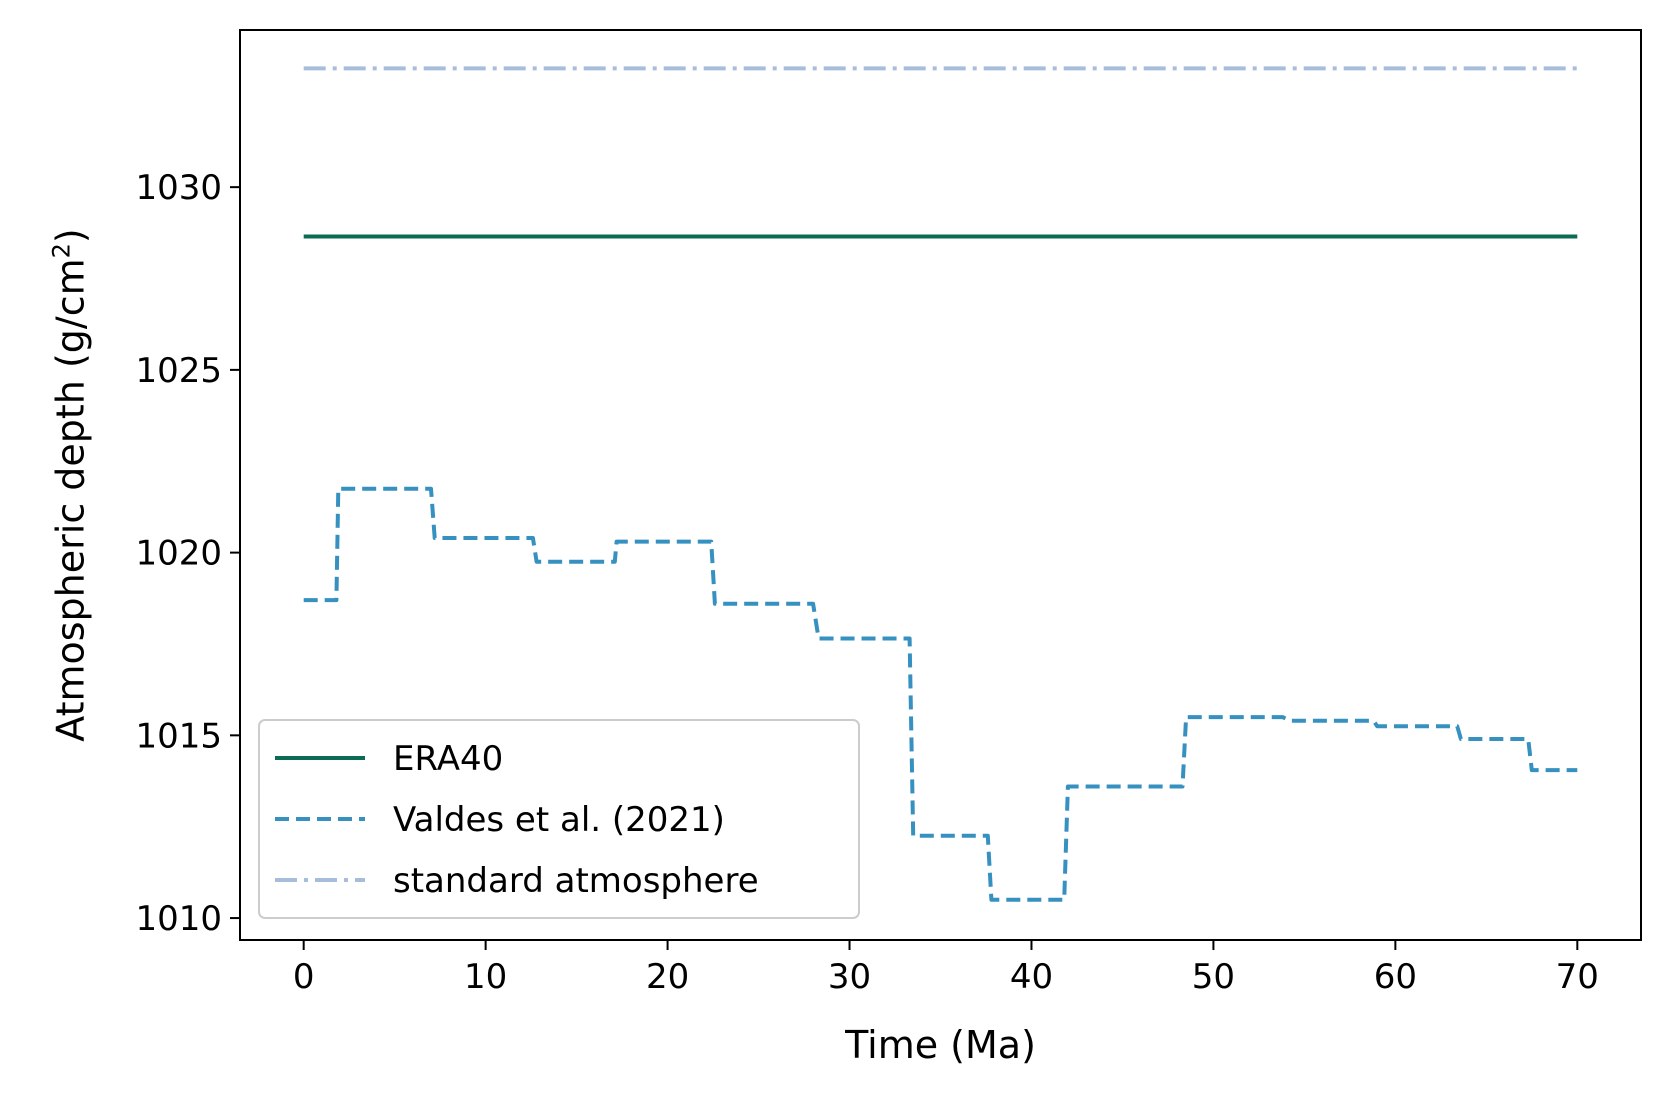 The image size is (1662, 1096). I want to click on x-tick-label: 0, so click(304, 977).